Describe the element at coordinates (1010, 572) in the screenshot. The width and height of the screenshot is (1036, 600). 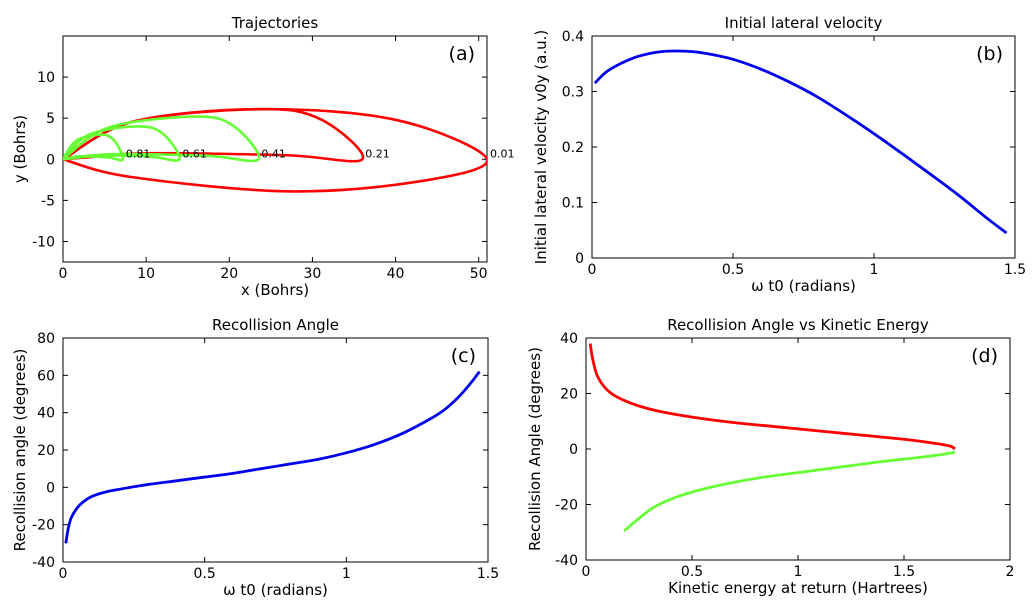
I see `x-tick-label: 2` at that location.